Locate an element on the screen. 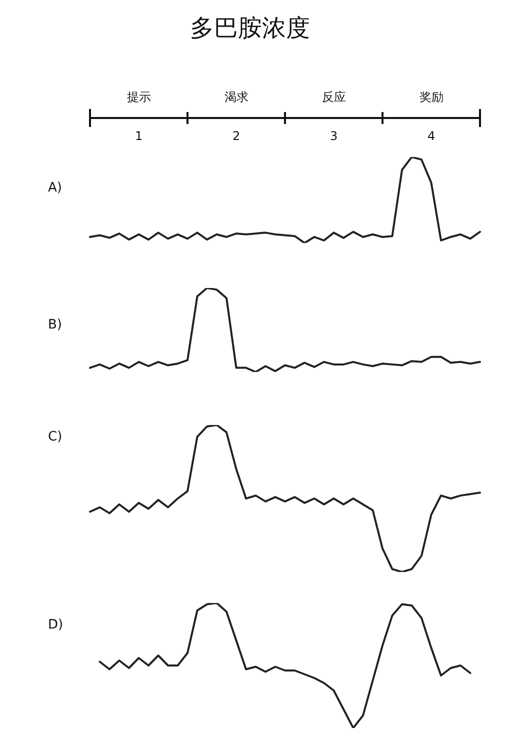  text: B) is located at coordinates (55, 324).